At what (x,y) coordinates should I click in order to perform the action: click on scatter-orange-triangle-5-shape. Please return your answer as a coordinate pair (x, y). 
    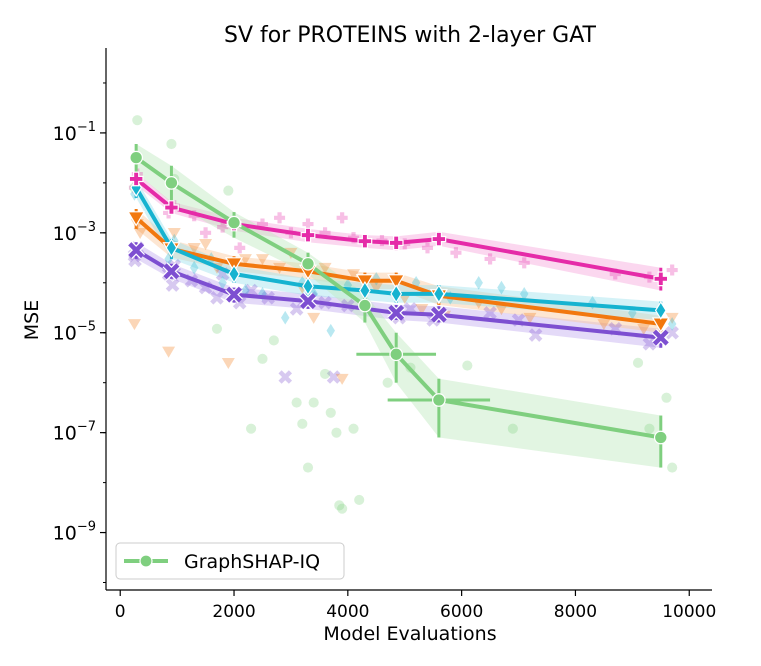
    Looking at the image, I should click on (194, 248).